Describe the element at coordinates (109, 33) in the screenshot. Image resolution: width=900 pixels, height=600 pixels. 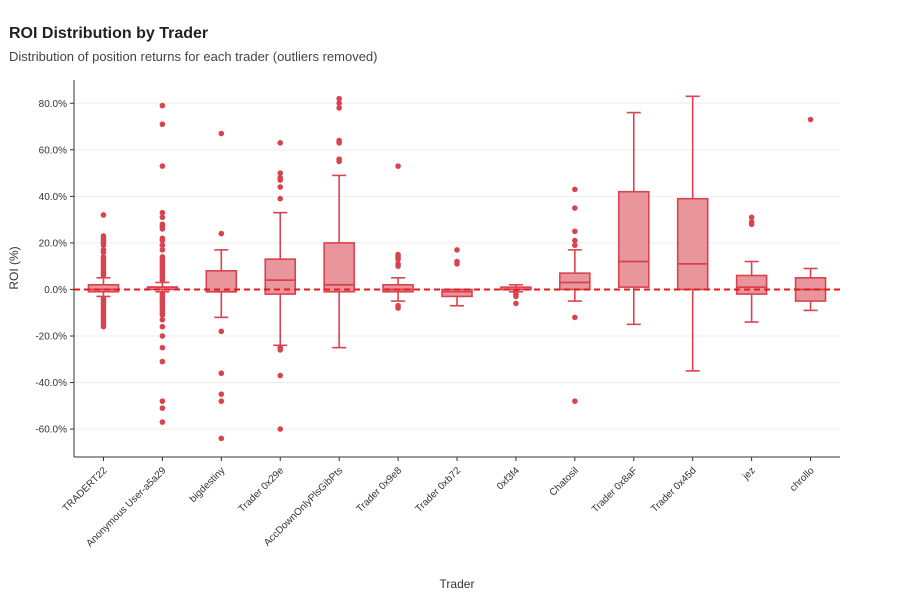
I see `page-title: ROI Distribution by Trader` at that location.